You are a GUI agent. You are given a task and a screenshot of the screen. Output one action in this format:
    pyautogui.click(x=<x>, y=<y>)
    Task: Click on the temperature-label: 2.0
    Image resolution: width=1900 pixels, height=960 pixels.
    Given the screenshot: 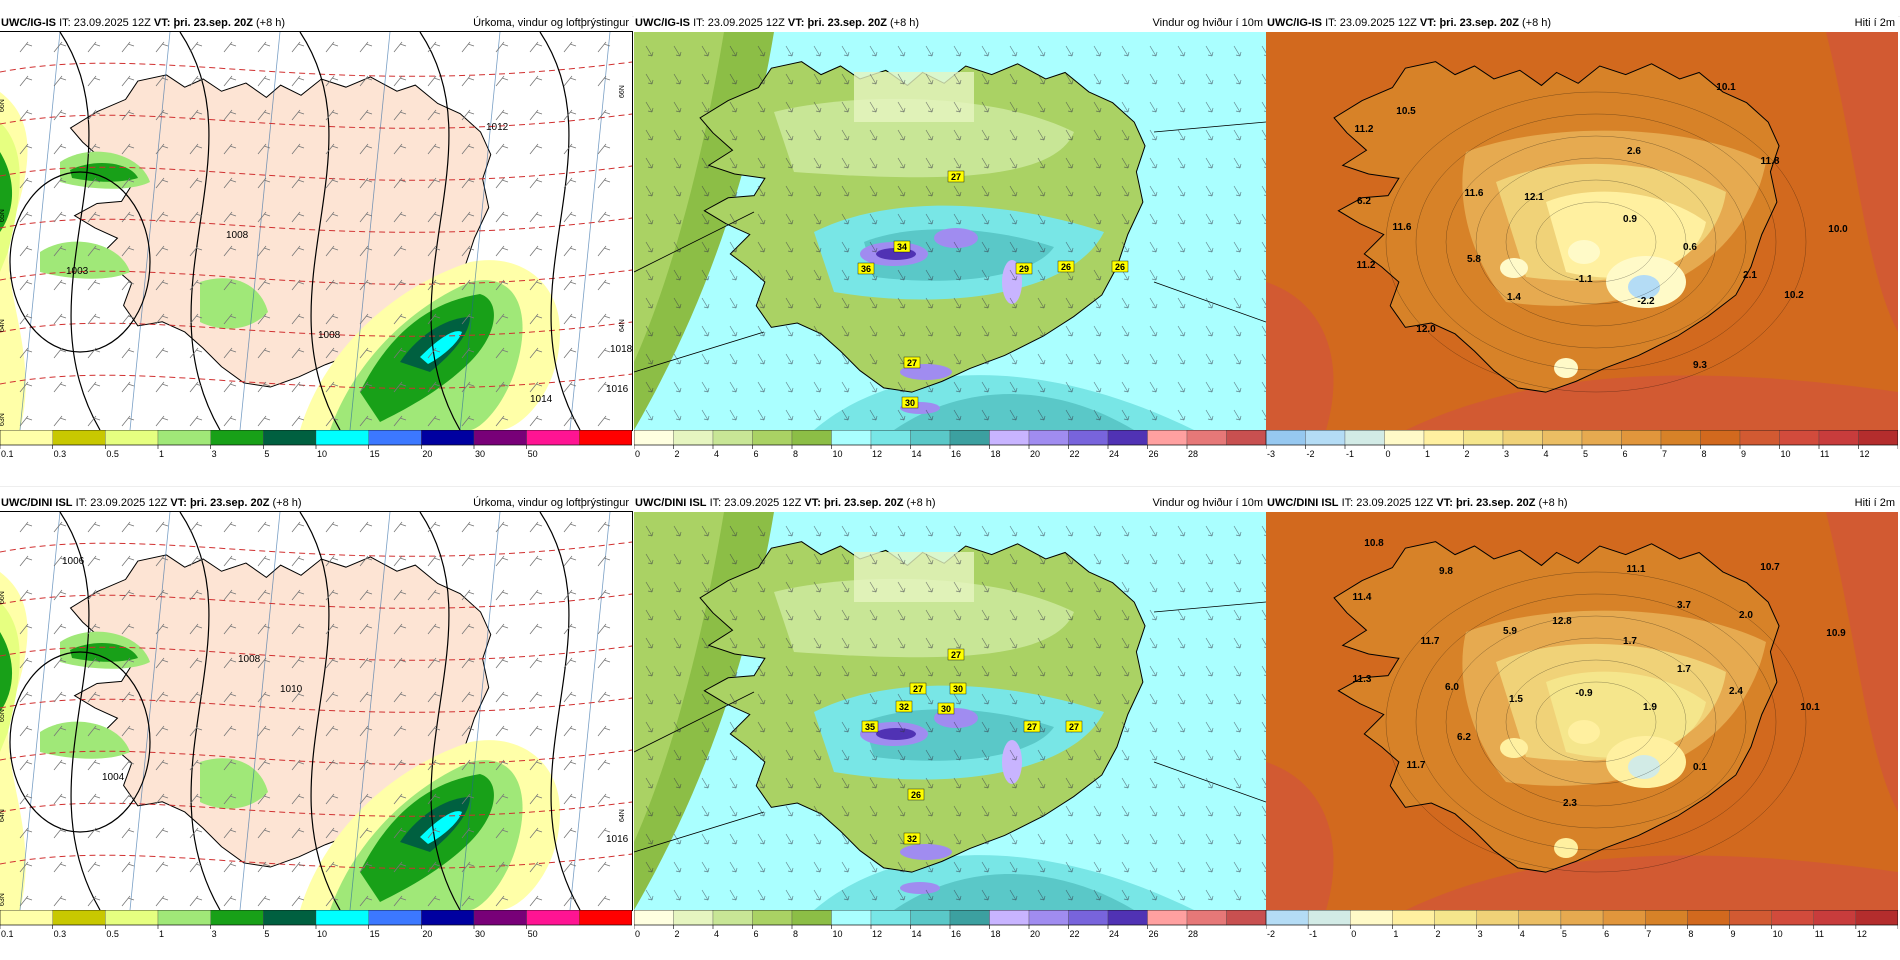 What is the action you would take?
    pyautogui.click(x=1746, y=615)
    